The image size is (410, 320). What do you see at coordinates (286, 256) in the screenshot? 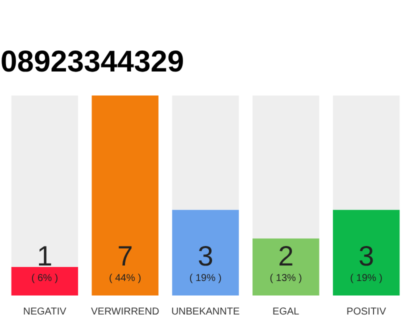
I see `data-label: 2` at bounding box center [286, 256].